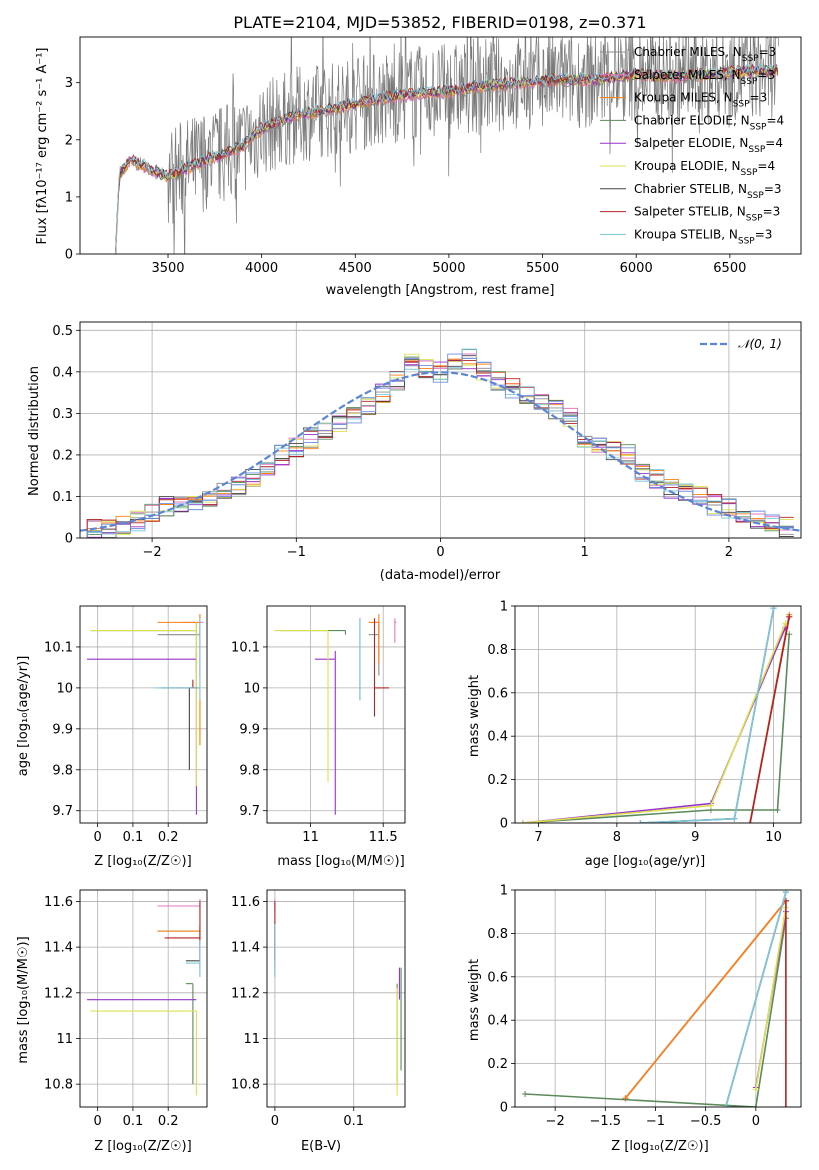 Image resolution: width=819 pixels, height=1170 pixels. What do you see at coordinates (706, 1121) in the screenshot?
I see `x-tick-label: −0.5` at bounding box center [706, 1121].